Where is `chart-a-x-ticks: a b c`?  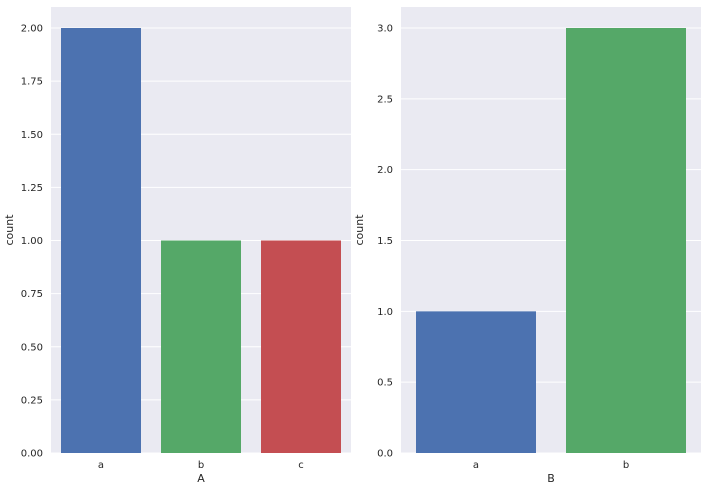 chart-a-x-ticks: a b c is located at coordinates (201, 465).